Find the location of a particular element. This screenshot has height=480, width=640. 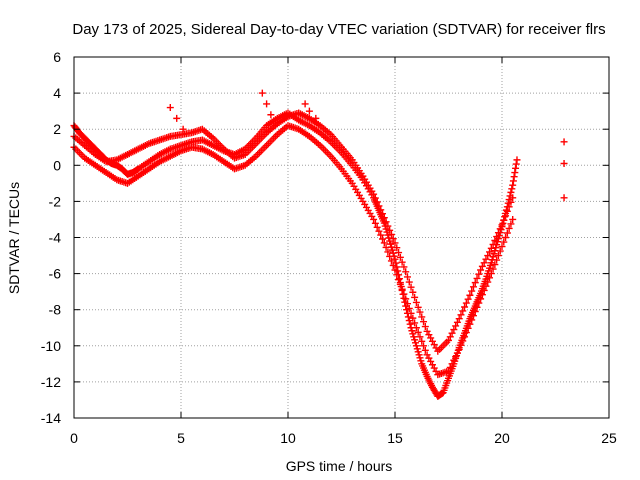

y-tick-label: -2 is located at coordinates (55, 201).